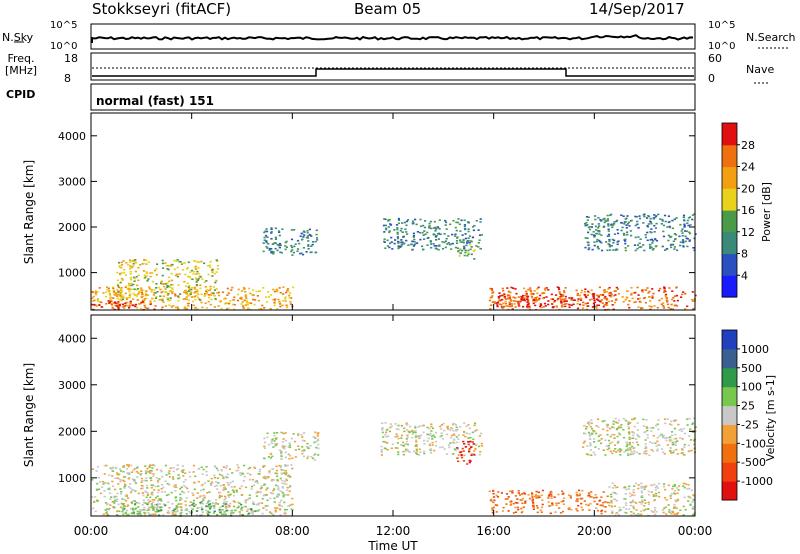  I want to click on colorbar-tick-label: -500, so click(753, 462).